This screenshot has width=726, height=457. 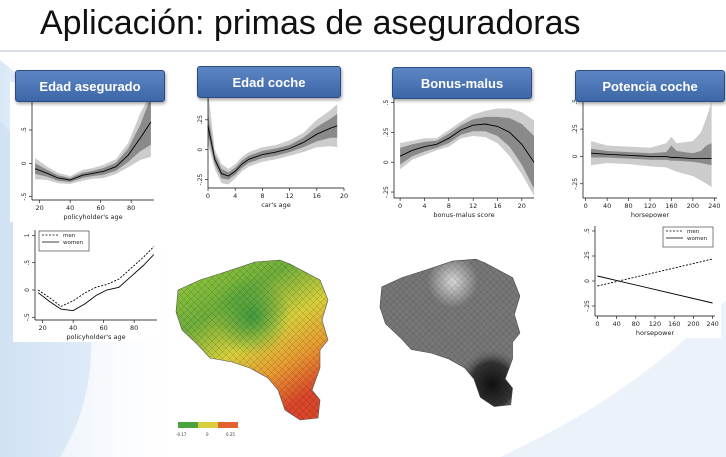 I want to click on x-axis-label: car's age, so click(x=276, y=205).